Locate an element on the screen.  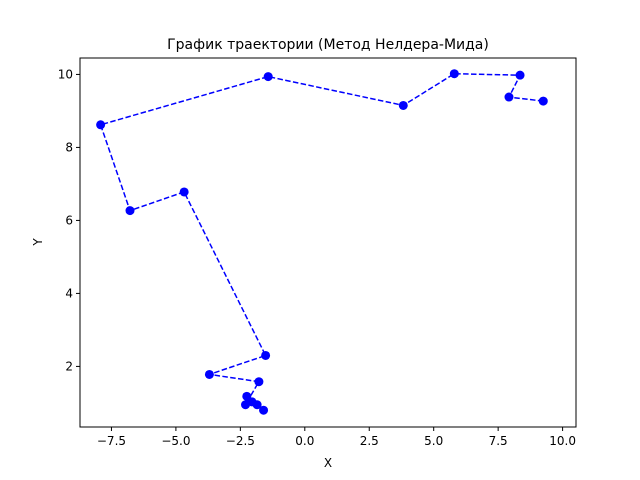
x-tick-label: −7.5 is located at coordinates (111, 441).